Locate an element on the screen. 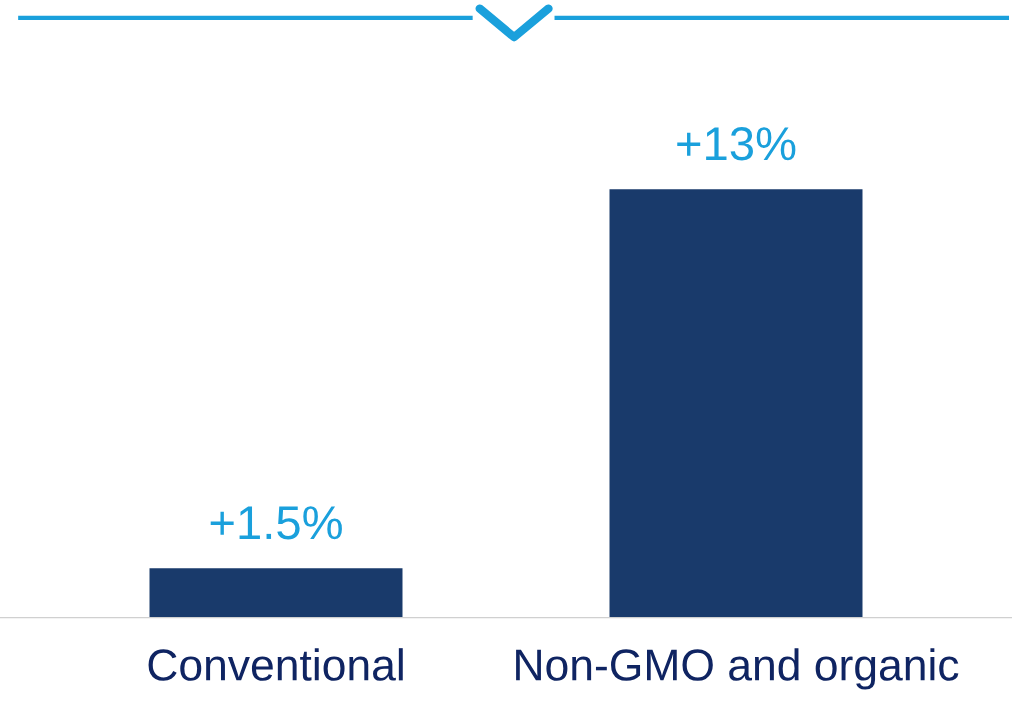  data-label: +13% is located at coordinates (736, 143).